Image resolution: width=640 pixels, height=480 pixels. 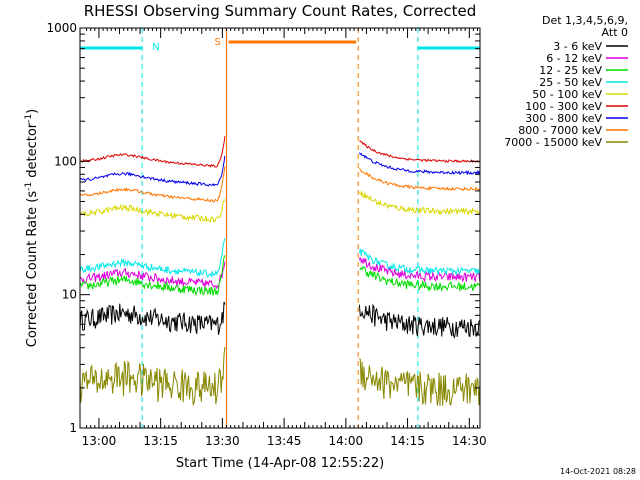 I want to click on y-tick-label: 10, so click(x=69, y=295).